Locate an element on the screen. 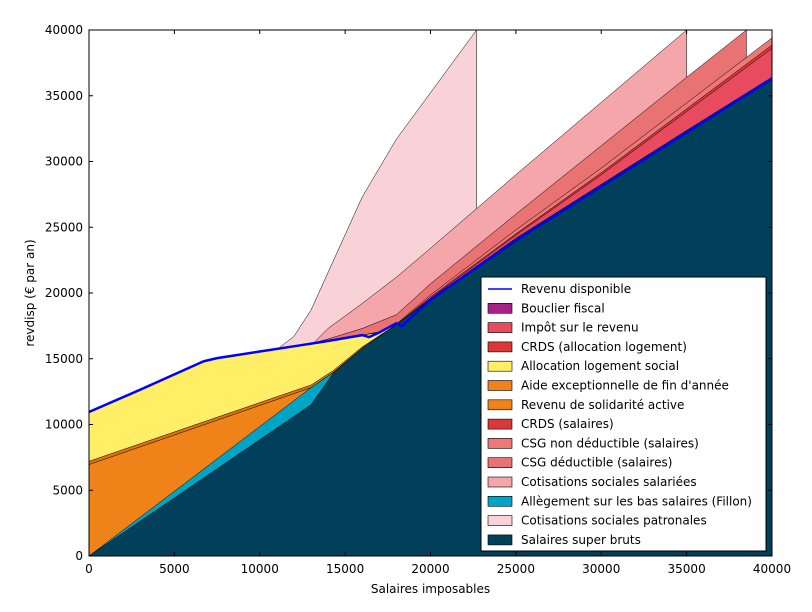 The image size is (812, 612). y-tick-label: 40000 is located at coordinates (64, 30).